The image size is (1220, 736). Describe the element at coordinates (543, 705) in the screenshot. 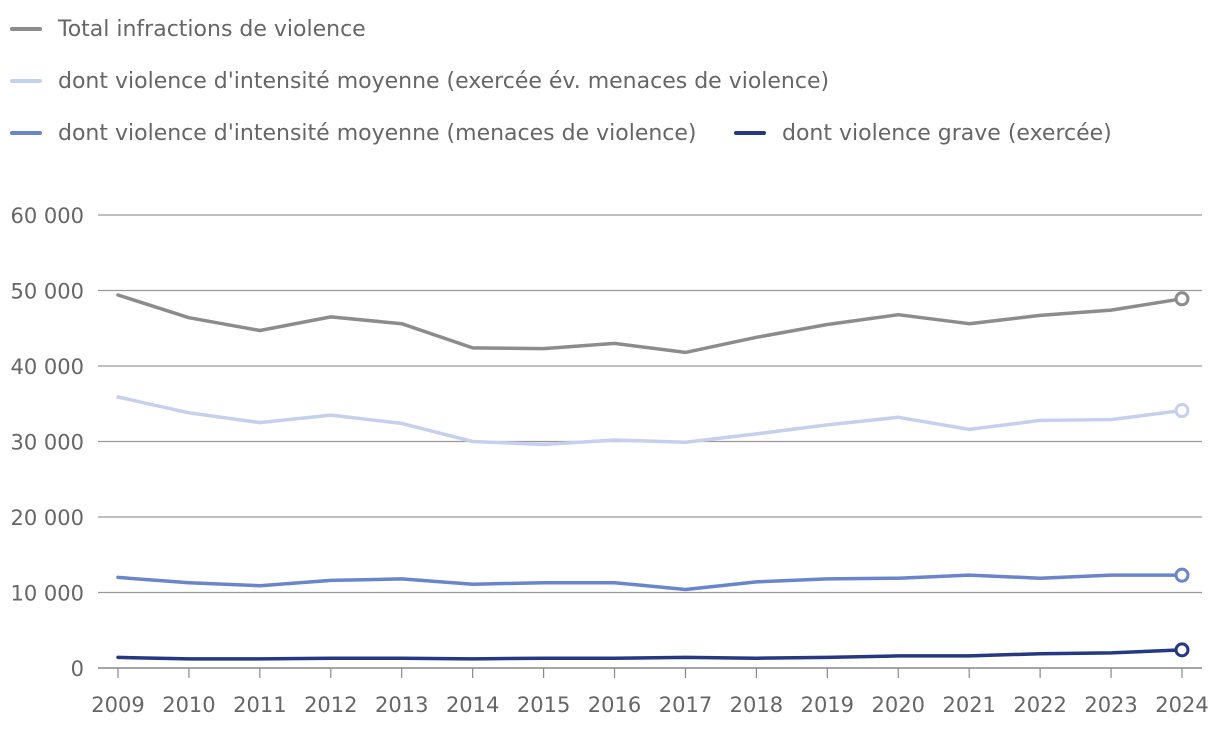

I see `x-tick-label: 2015` at that location.